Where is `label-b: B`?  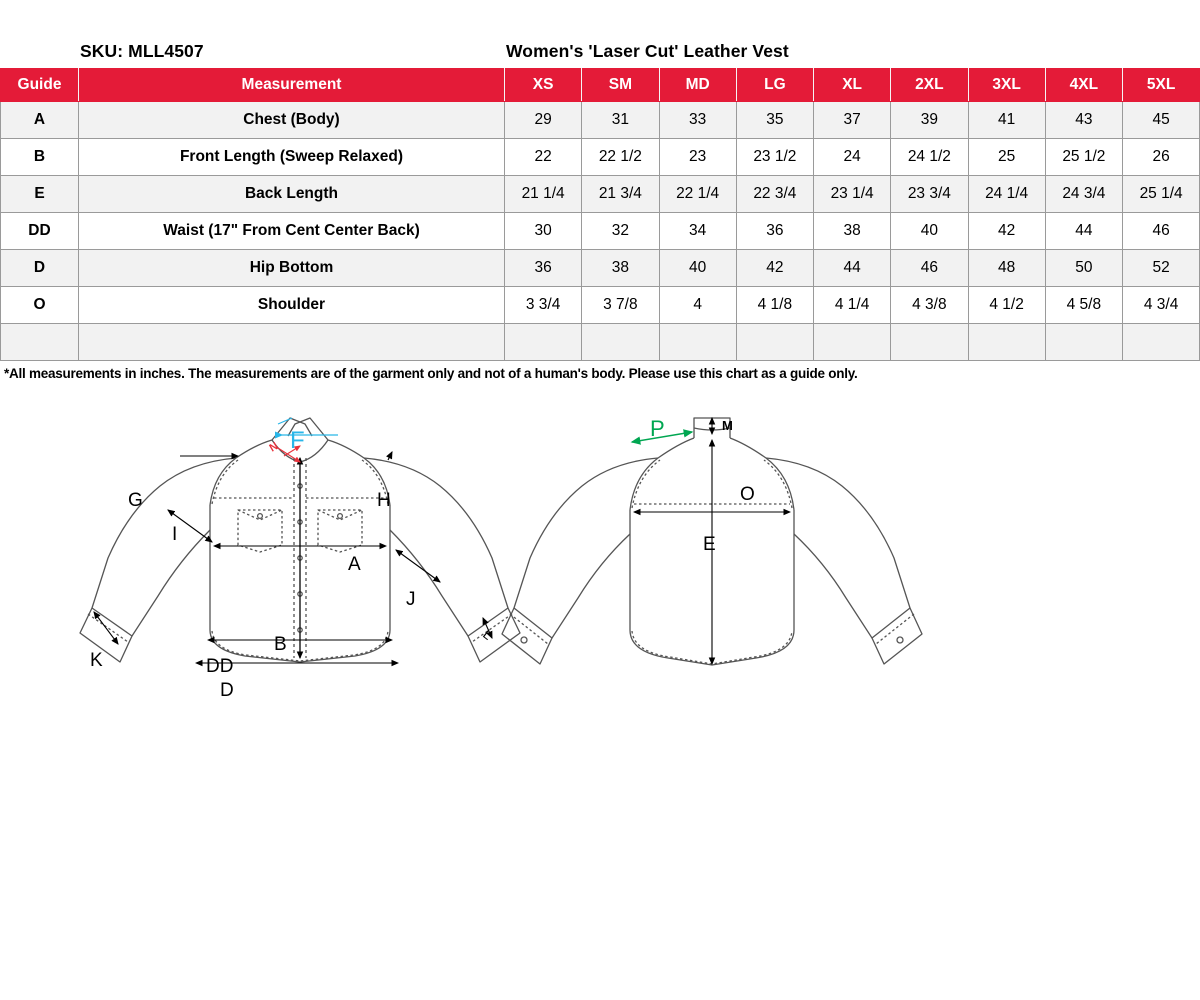
label-b: B is located at coordinates (280, 644).